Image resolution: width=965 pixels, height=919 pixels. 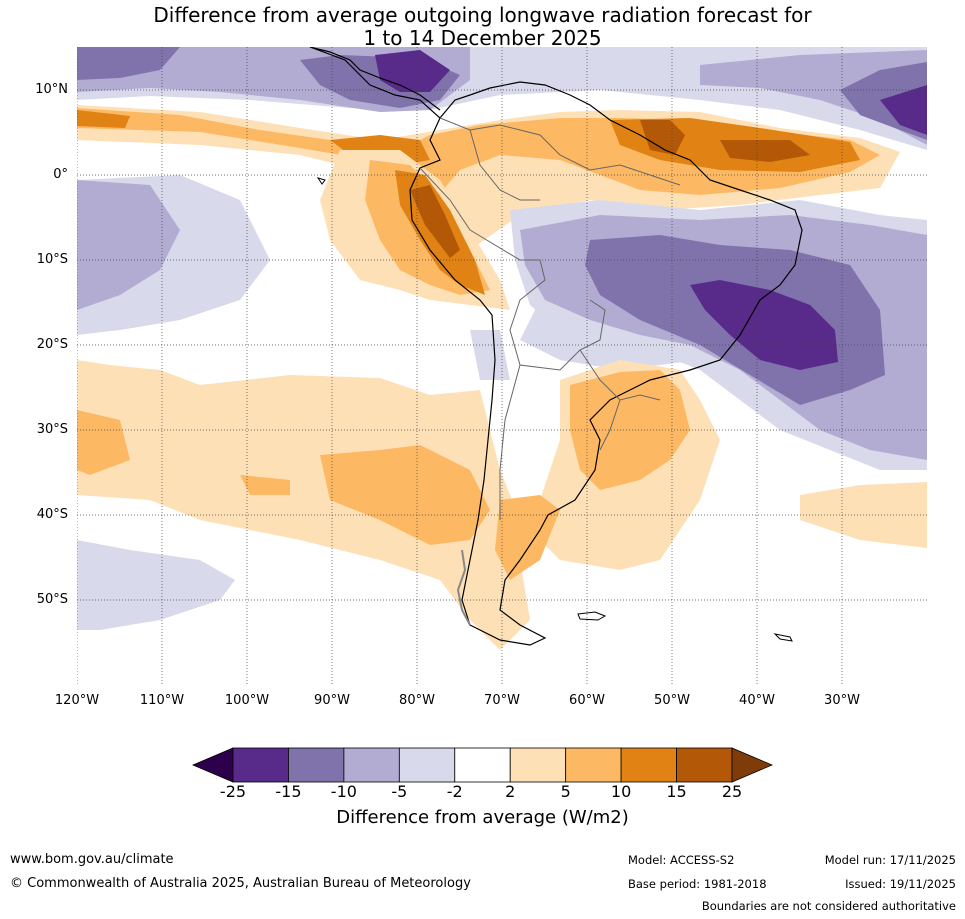 What do you see at coordinates (764, 325) in the screenshot?
I see `anomaly-brazil-dark-purple` at bounding box center [764, 325].